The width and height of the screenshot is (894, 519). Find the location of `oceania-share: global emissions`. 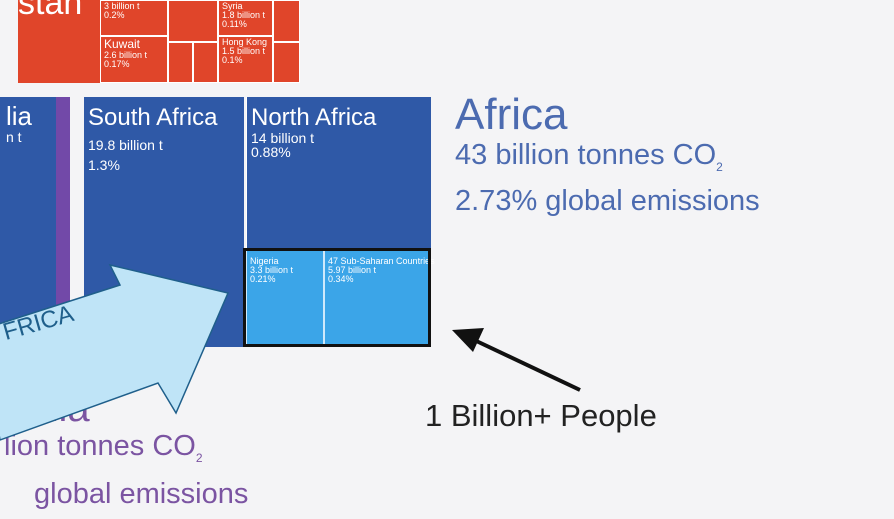

oceania-share: global emissions is located at coordinates (141, 493).